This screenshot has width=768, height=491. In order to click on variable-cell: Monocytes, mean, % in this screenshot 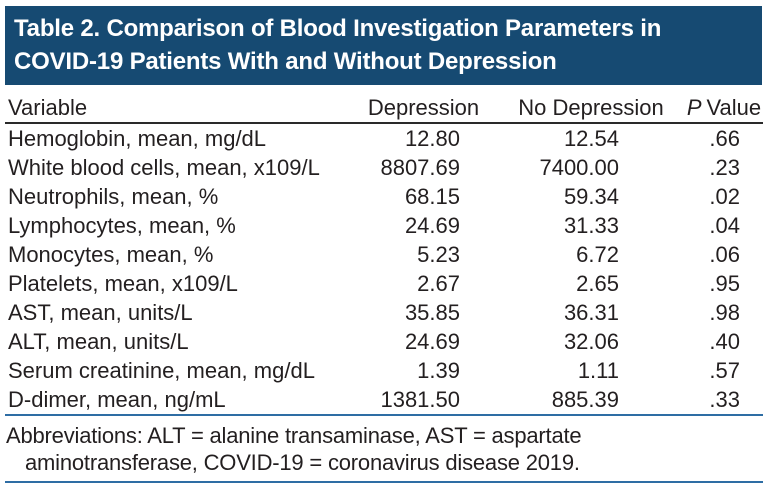, I will do `click(111, 254)`.